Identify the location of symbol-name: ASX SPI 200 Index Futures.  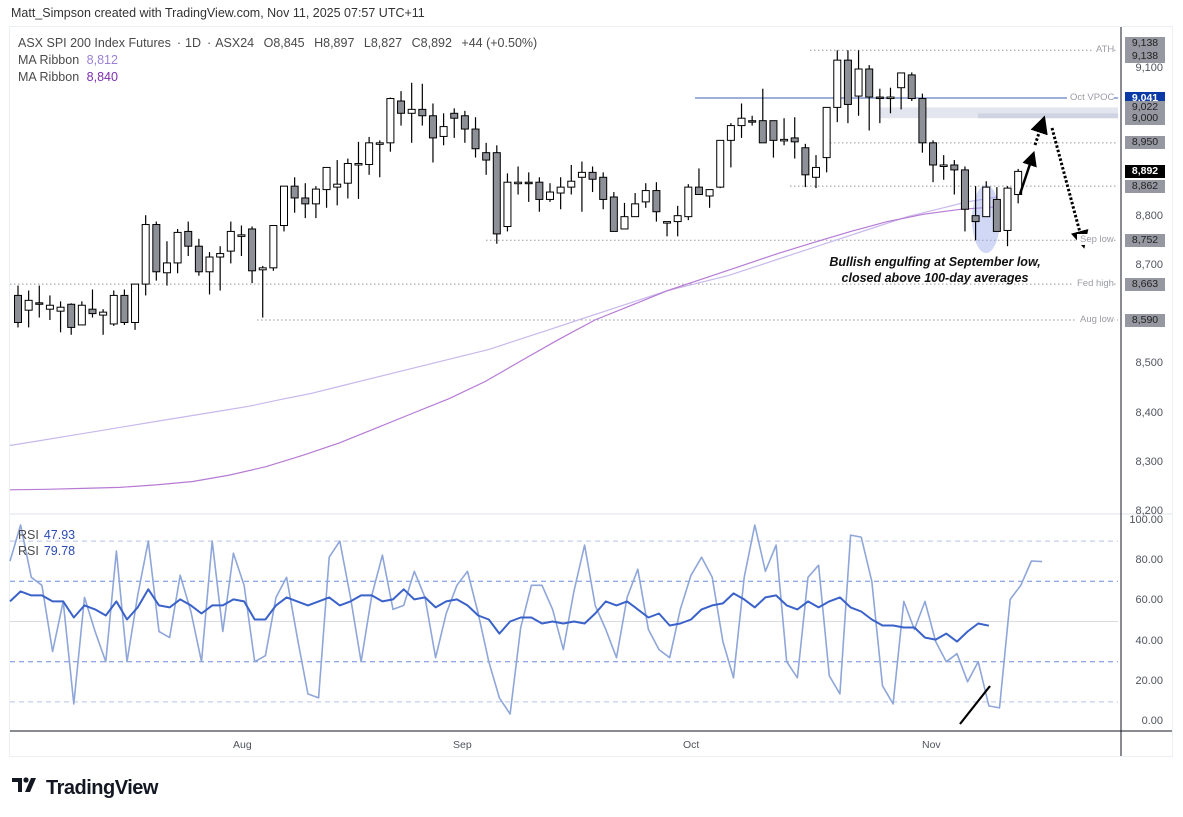
(94, 43).